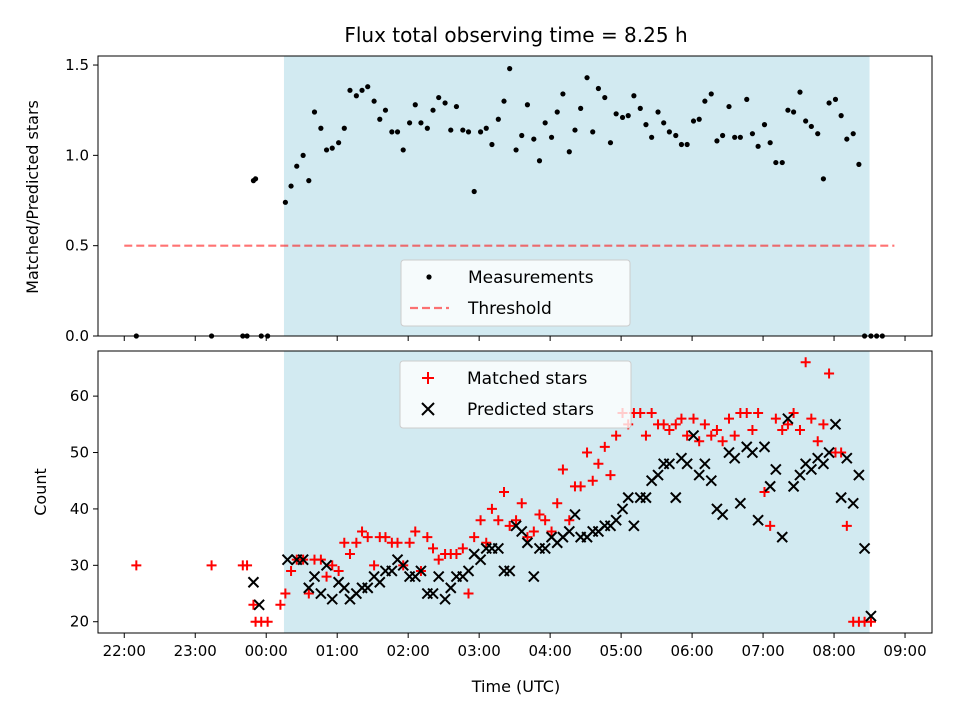 The height and width of the screenshot is (725, 960). I want to click on x-tick-label: 05:00, so click(620, 651).